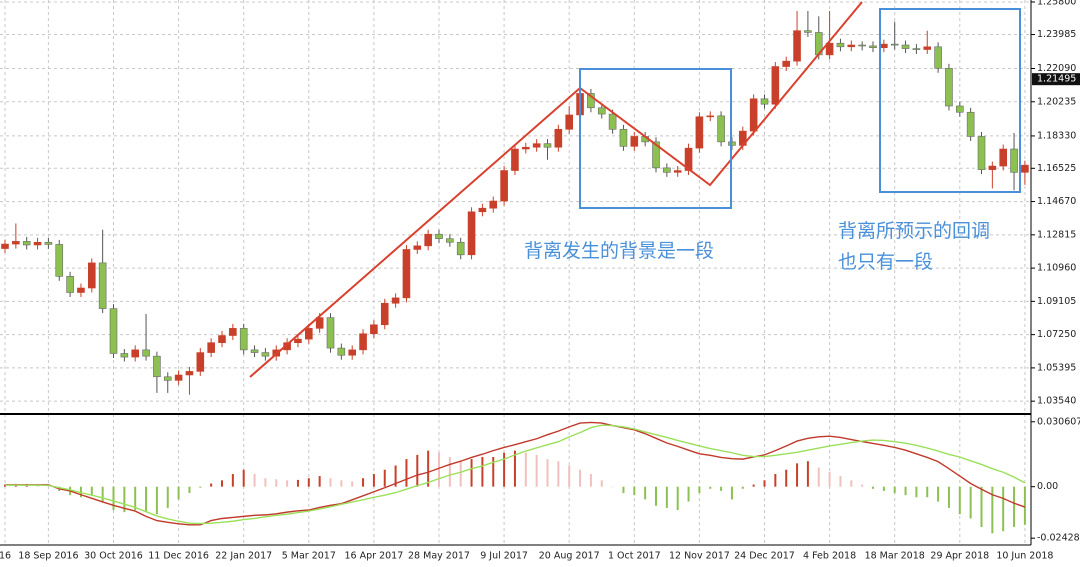 Image resolution: width=1080 pixels, height=567 pixels. I want to click on x-tick-label: 5 Mar 2017, so click(309, 556).